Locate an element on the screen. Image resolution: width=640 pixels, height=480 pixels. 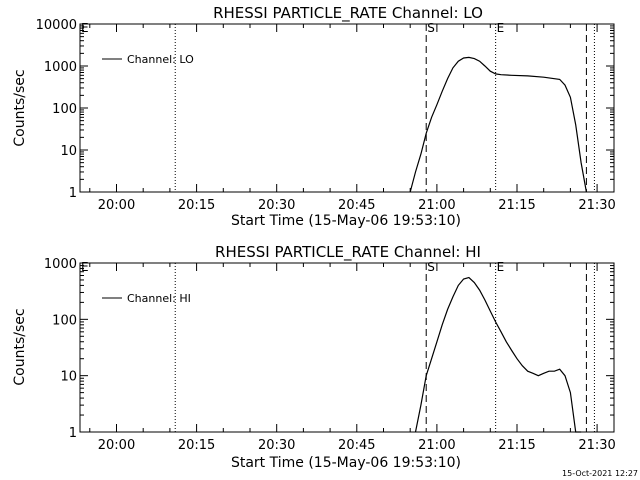
y-tick-label: 10000 is located at coordinates (56, 25).